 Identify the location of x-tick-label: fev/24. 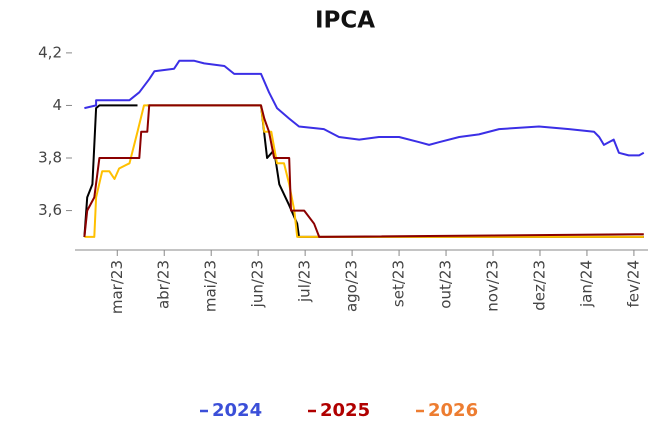
(633, 284).